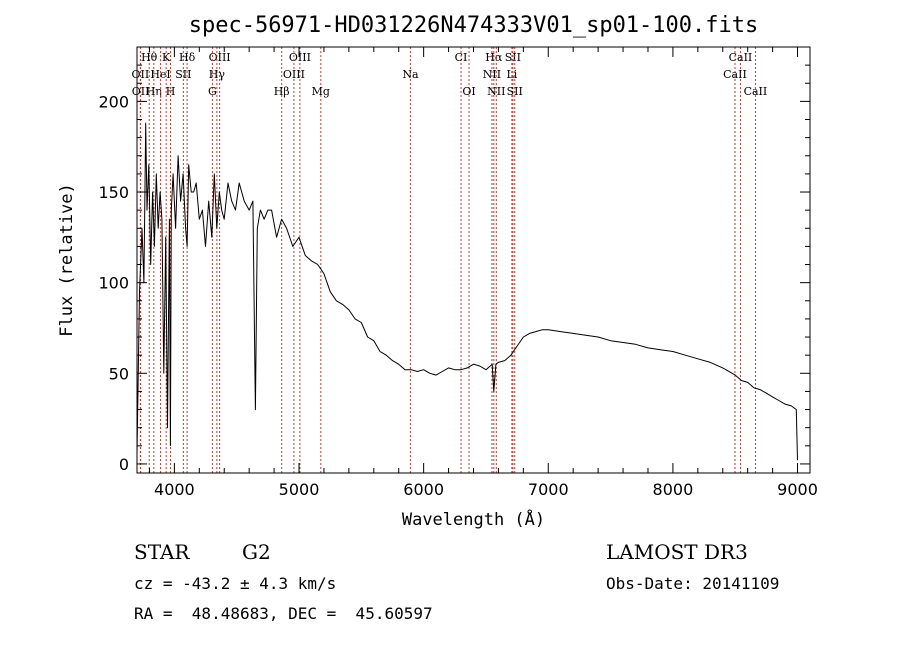 This screenshot has height=649, width=900. Describe the element at coordinates (473, 519) in the screenshot. I see `x-axis-label: Wavelength (Å)` at that location.